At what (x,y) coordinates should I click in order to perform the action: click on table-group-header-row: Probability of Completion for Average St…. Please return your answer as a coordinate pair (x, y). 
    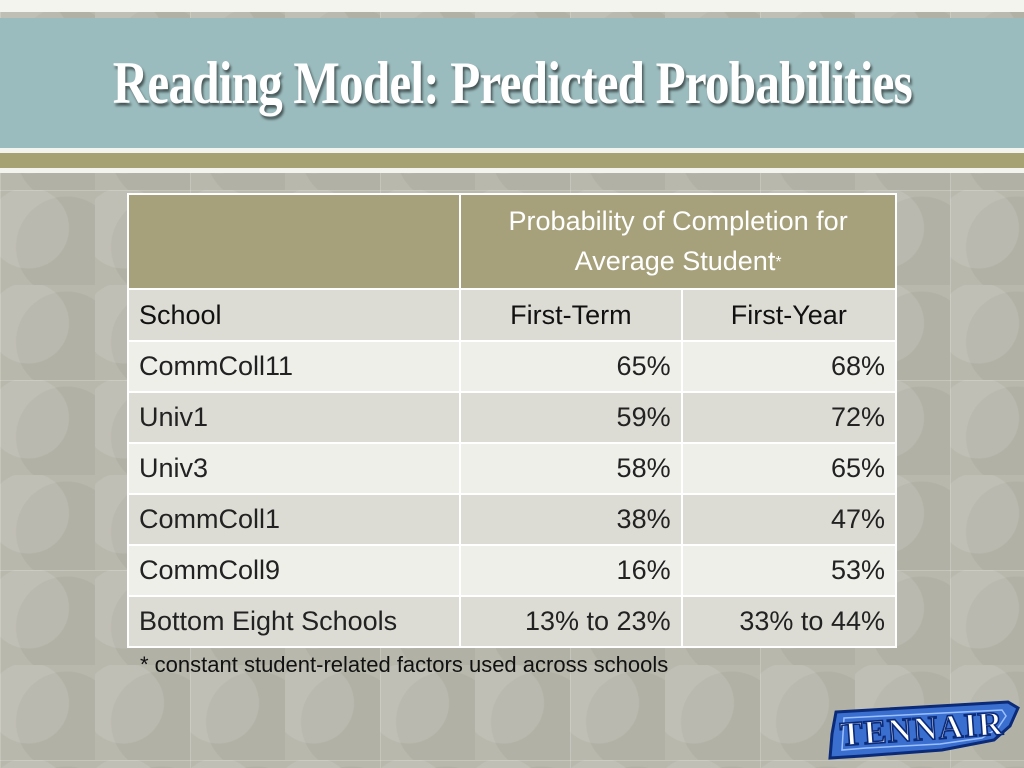
    Looking at the image, I should click on (511, 241).